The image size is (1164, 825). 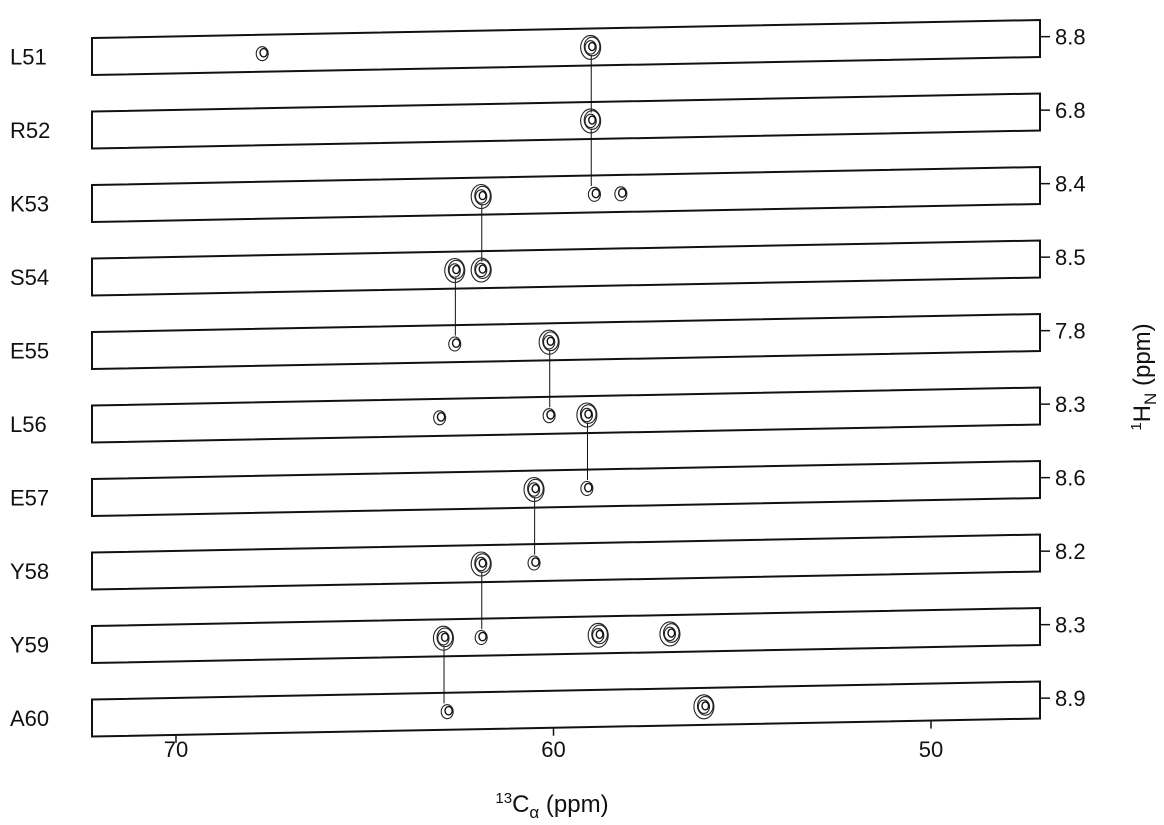 I want to click on hn-shift-label: 8.4, so click(x=1070, y=184).